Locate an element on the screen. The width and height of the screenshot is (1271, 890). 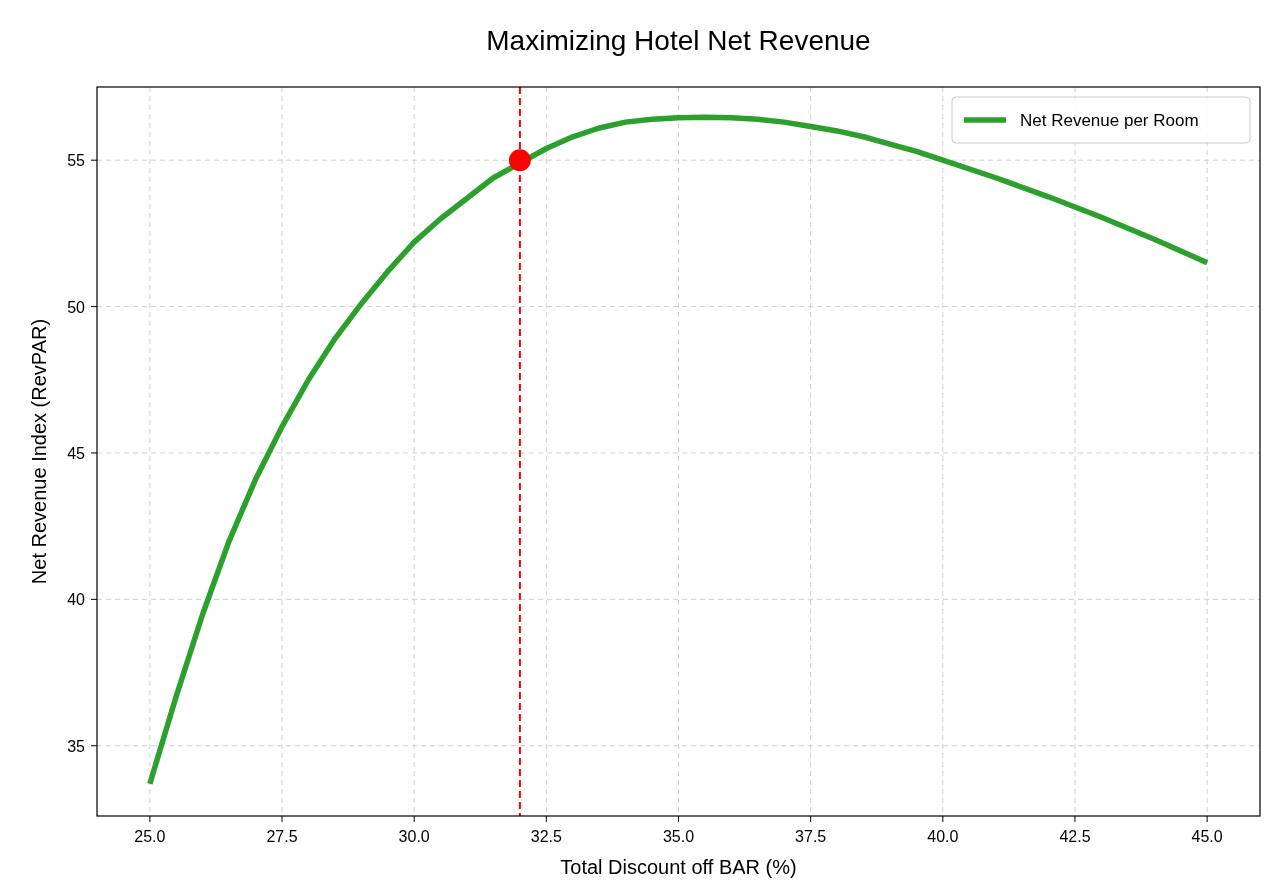
x-tick-label: 32.5 is located at coordinates (546, 836).